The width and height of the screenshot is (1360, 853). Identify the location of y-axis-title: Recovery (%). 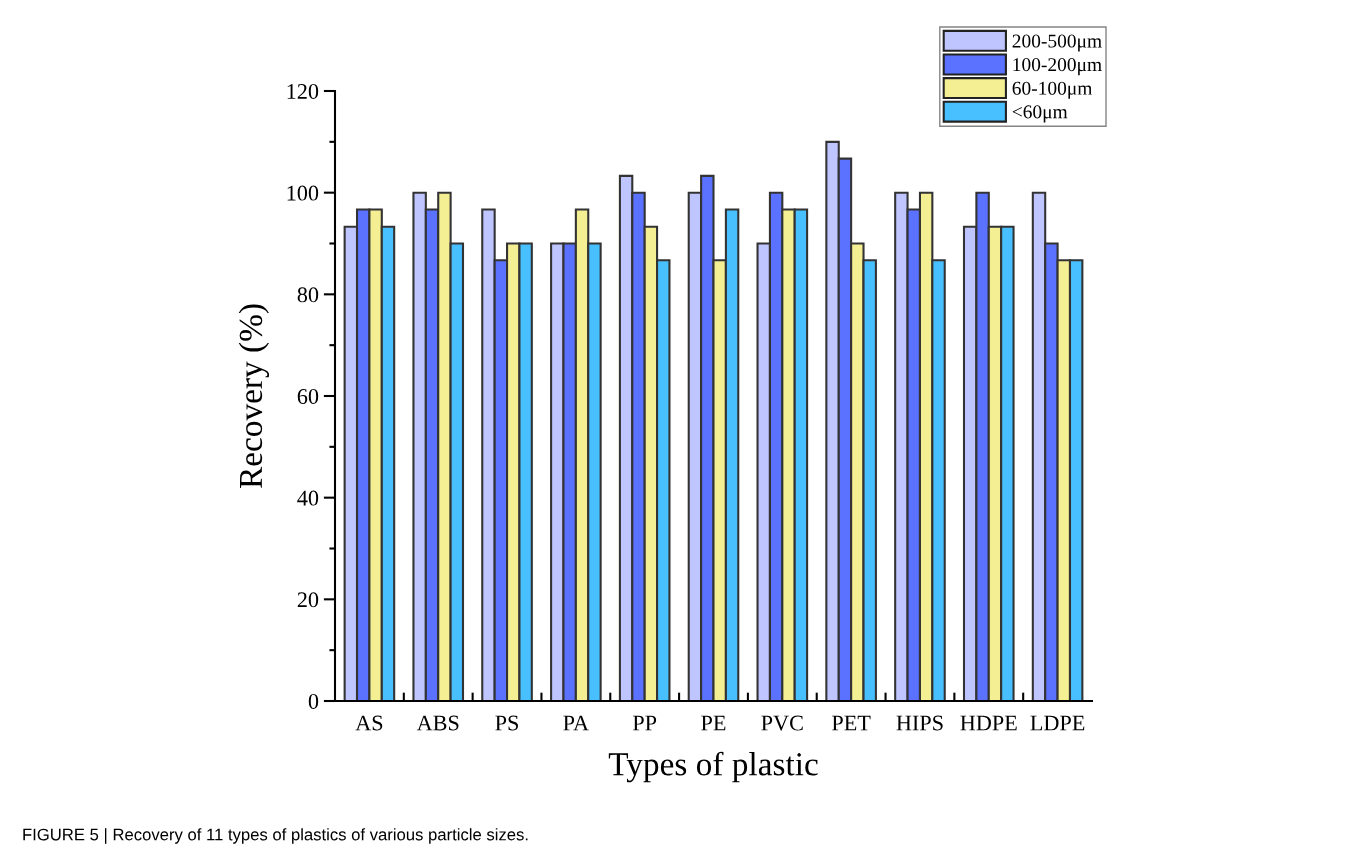
(254, 396).